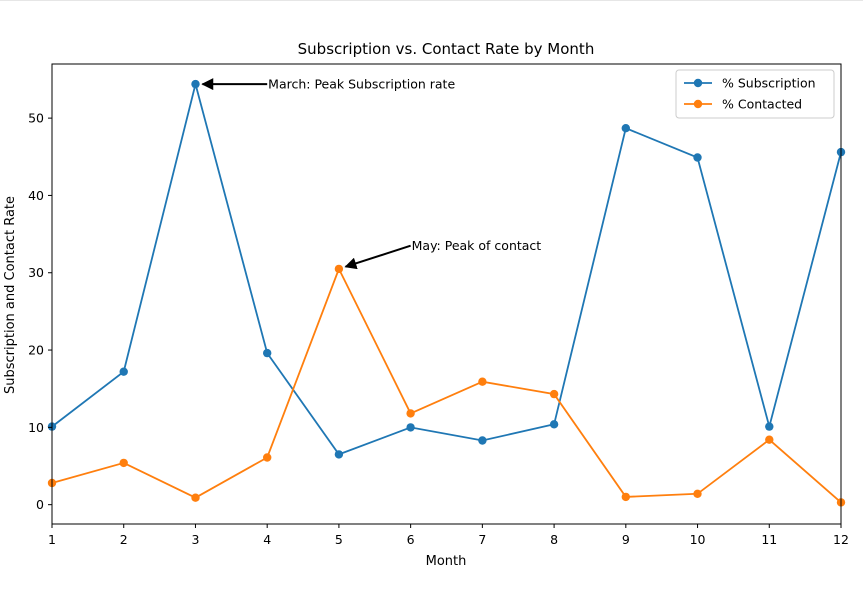 The height and width of the screenshot is (591, 863). I want to click on x-tick-label: 6, so click(411, 539).